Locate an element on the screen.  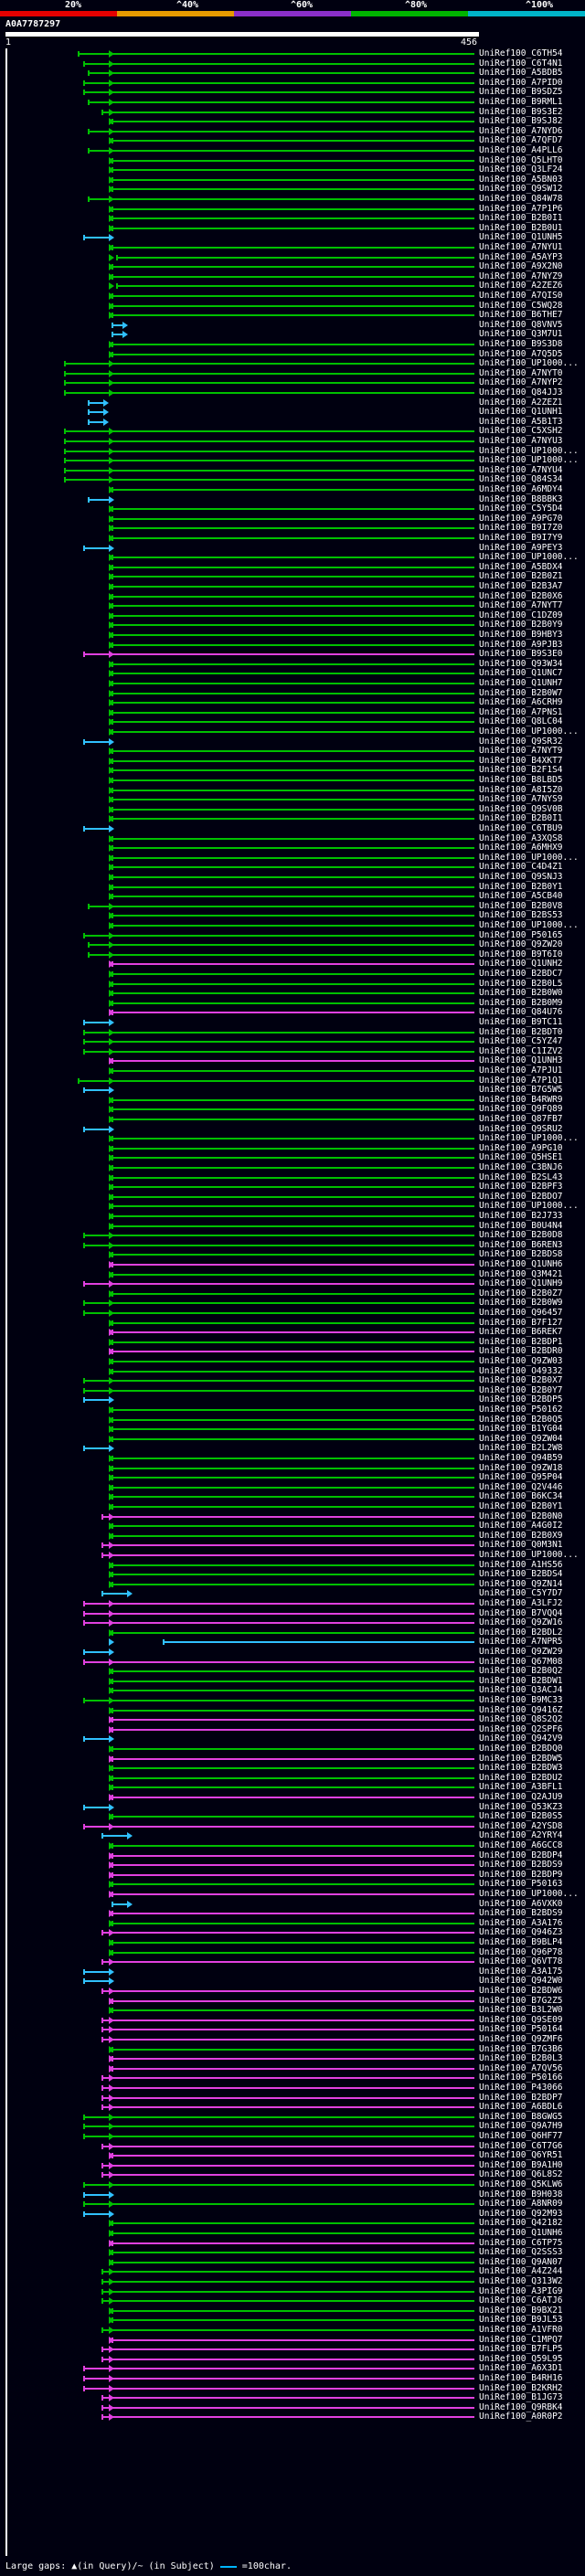
hit-row: UniRef100_B9S3E2 is located at coordinates (293, 112).